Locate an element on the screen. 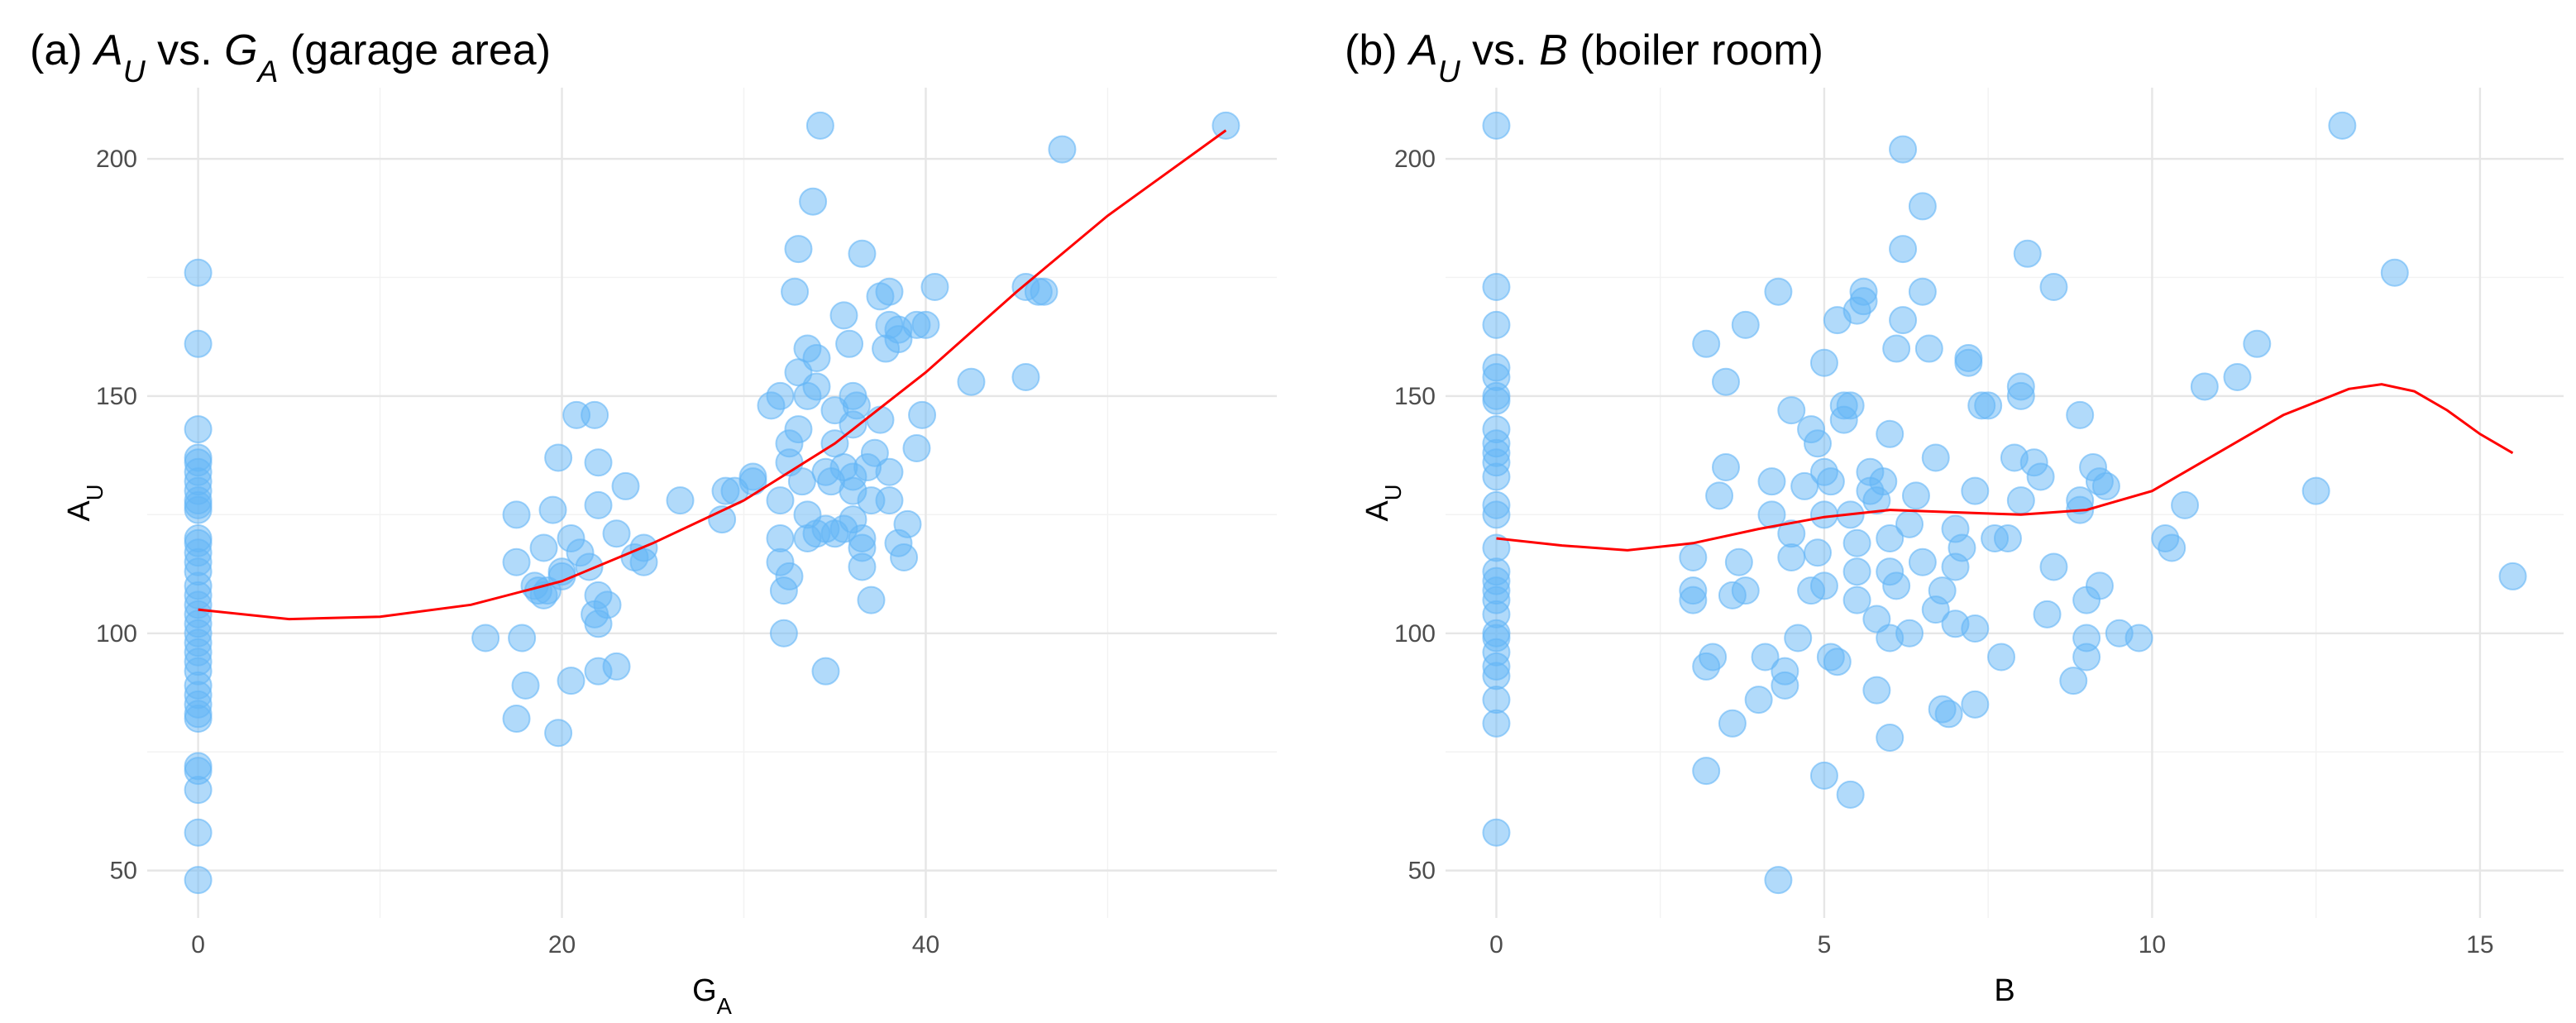 The image size is (2576, 1023). text-part: B is located at coordinates (1553, 50).